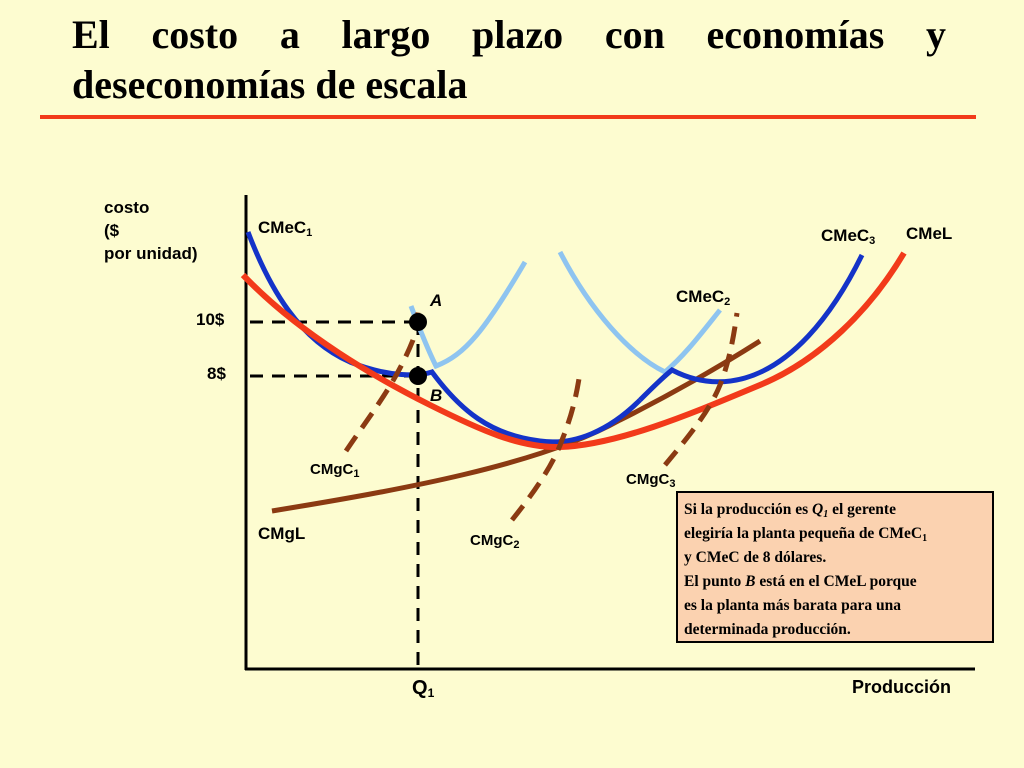 The width and height of the screenshot is (1024, 768). Describe the element at coordinates (508, 117) in the screenshot. I see `title-underline` at that location.